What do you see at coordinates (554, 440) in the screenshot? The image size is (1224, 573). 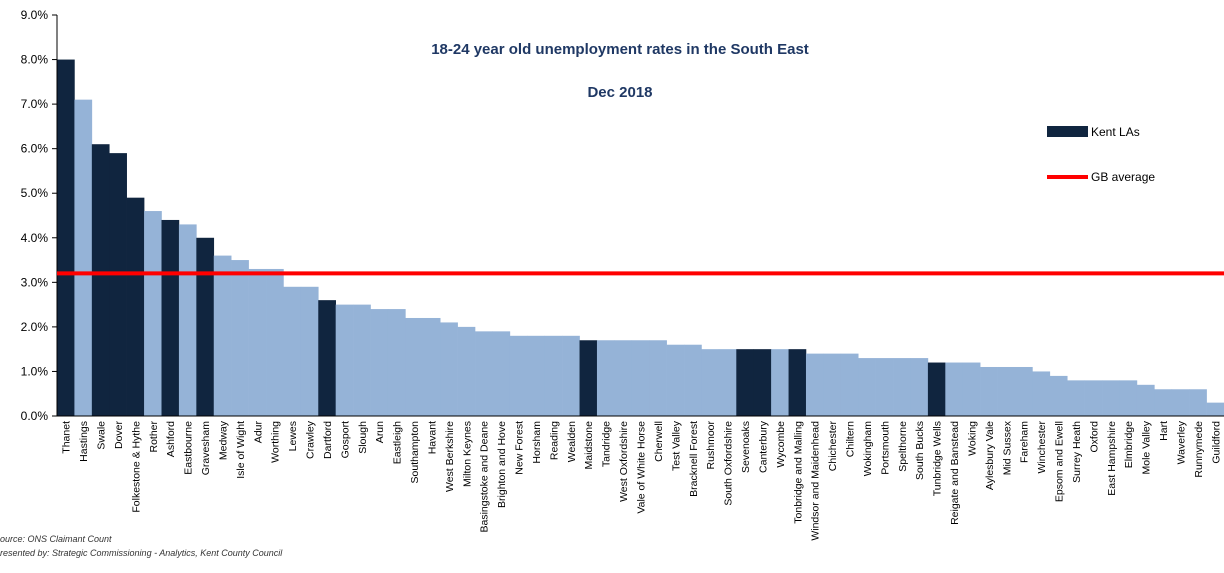 I see `x-tick-label: Reading` at bounding box center [554, 440].